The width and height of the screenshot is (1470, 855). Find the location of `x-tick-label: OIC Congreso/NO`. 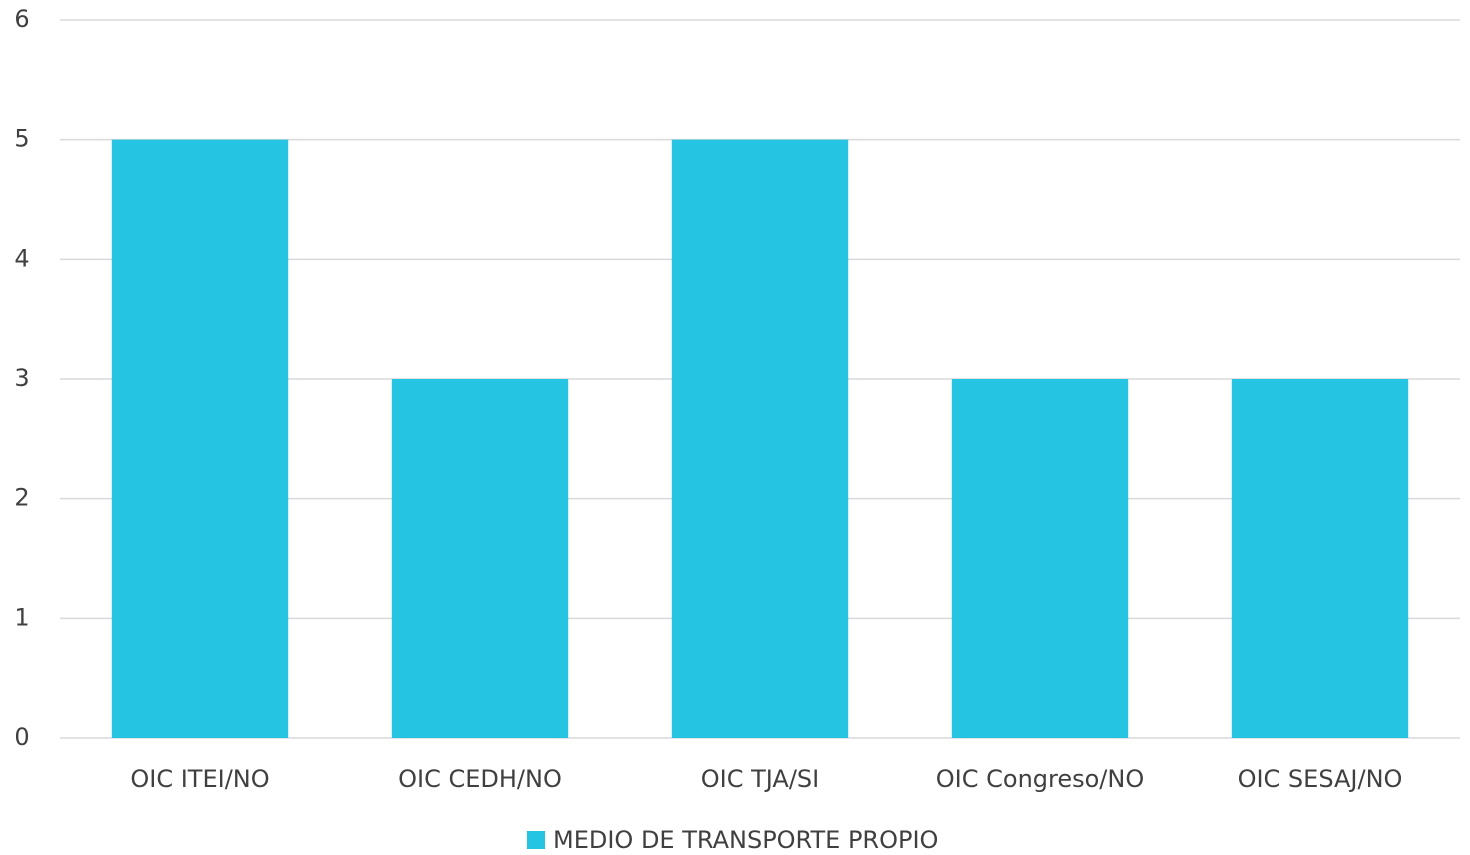

x-tick-label: OIC Congreso/NO is located at coordinates (1040, 779).